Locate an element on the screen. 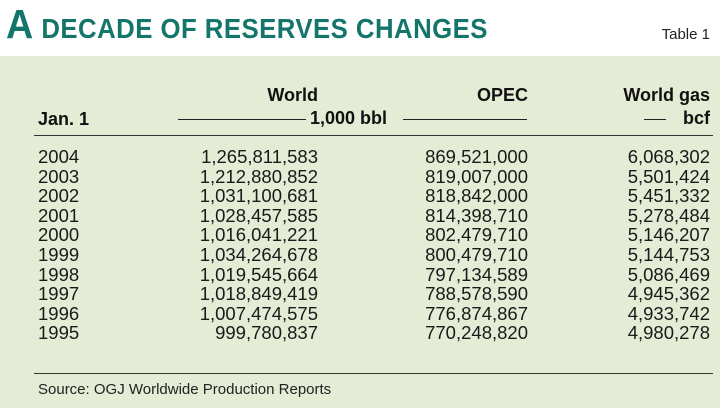 The height and width of the screenshot is (408, 720). cell-opec: 802,479,710 is located at coordinates (476, 235).